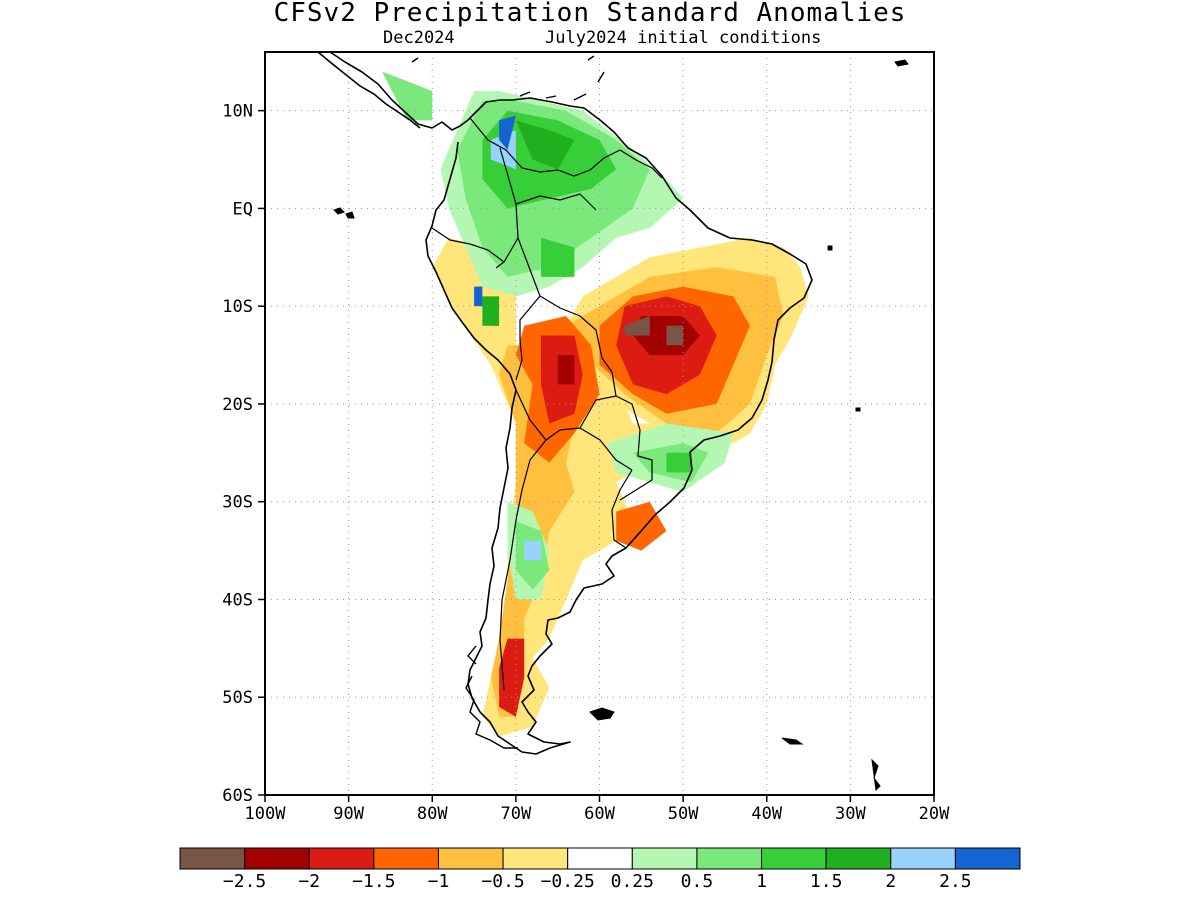 This screenshot has height=900, width=1200. What do you see at coordinates (491, 697) in the screenshot?
I see `tierra-del-fuego-archipelago` at bounding box center [491, 697].